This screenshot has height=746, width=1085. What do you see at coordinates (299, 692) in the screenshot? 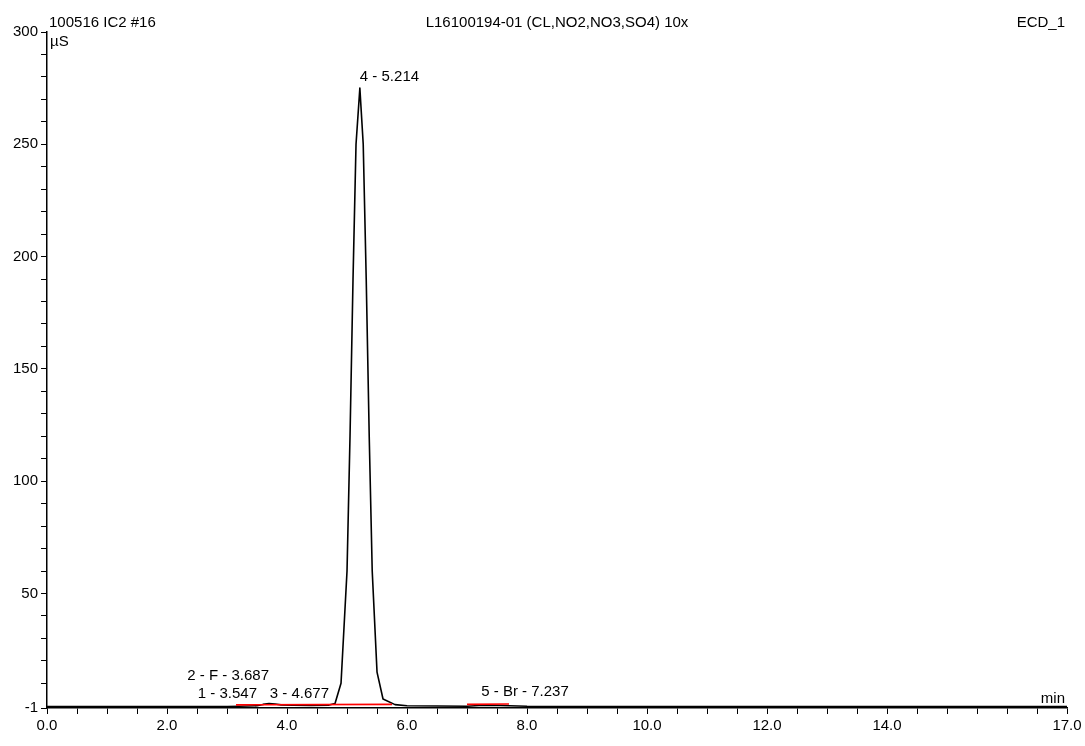
I see `annotation: 3 - 4.677` at bounding box center [299, 692].